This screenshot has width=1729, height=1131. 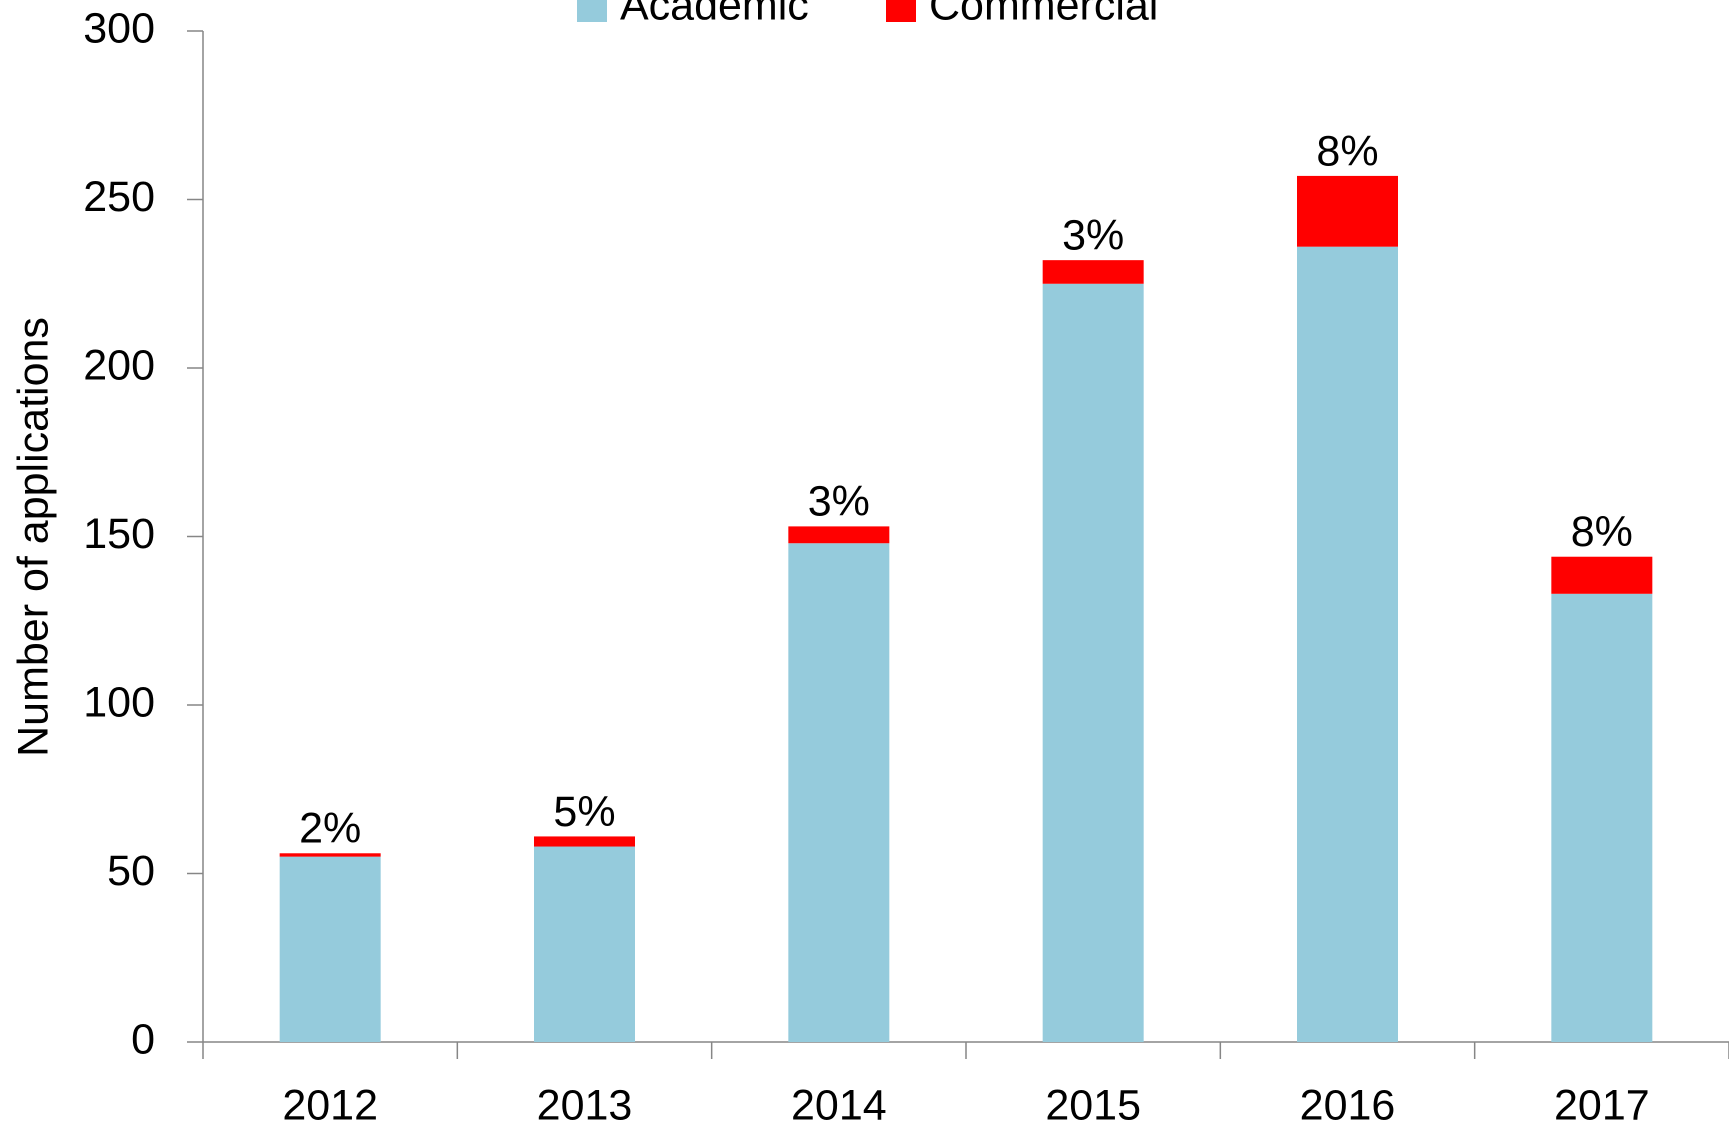 What do you see at coordinates (143, 1039) in the screenshot?
I see `y-tick-label: 0` at bounding box center [143, 1039].